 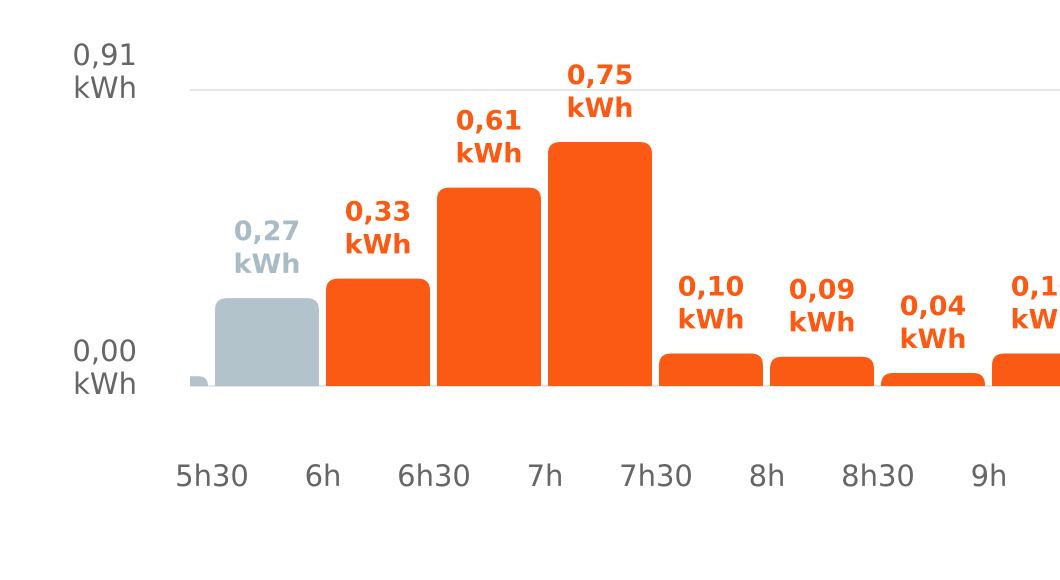 What do you see at coordinates (545, 476) in the screenshot?
I see `x-tick-label: 7h` at bounding box center [545, 476].